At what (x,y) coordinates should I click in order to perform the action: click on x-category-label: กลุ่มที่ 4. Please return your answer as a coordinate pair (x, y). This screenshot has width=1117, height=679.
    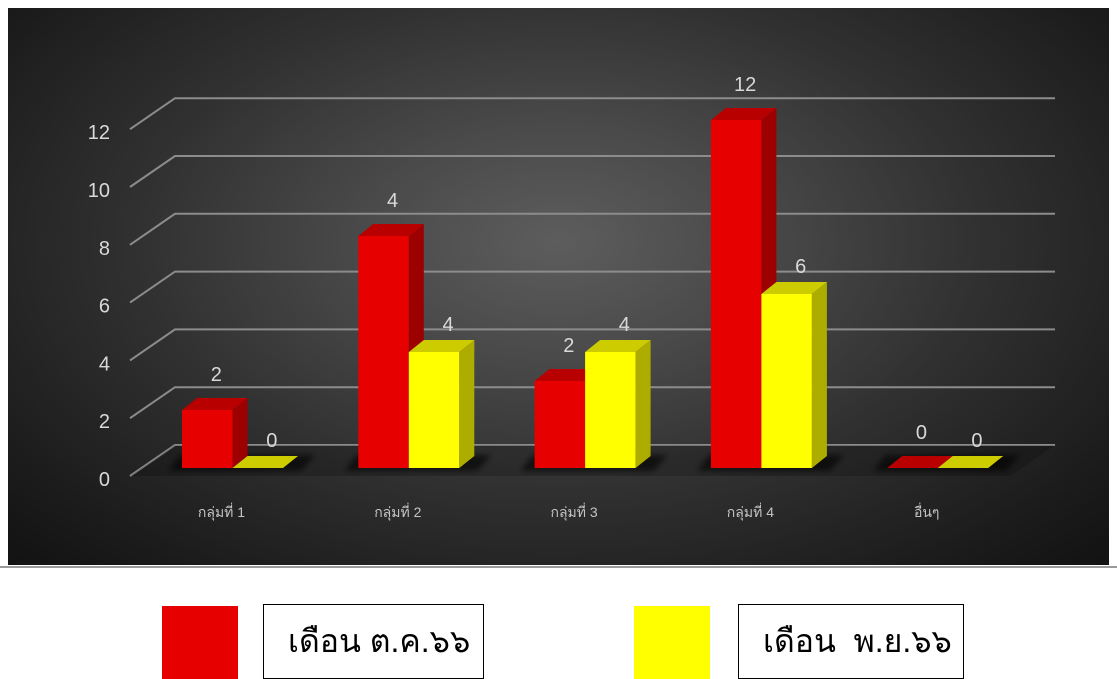
    Looking at the image, I should click on (750, 512).